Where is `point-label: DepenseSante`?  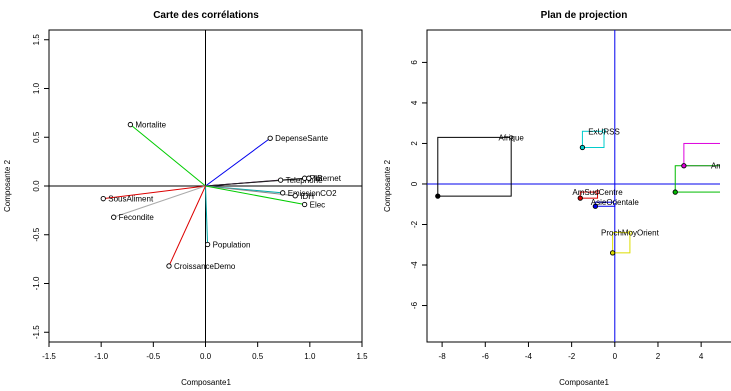 point-label: DepenseSante is located at coordinates (301, 138).